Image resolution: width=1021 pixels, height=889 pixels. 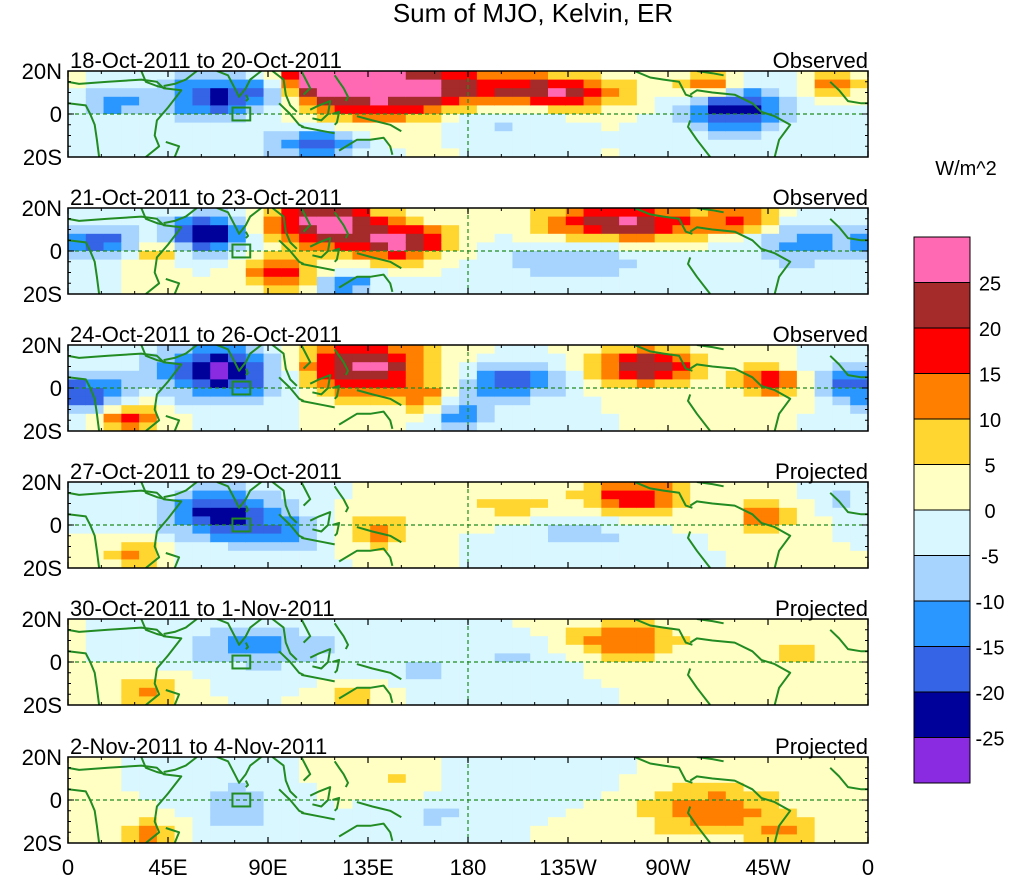 I want to click on x-tick-label: 45E, so click(x=167, y=867).